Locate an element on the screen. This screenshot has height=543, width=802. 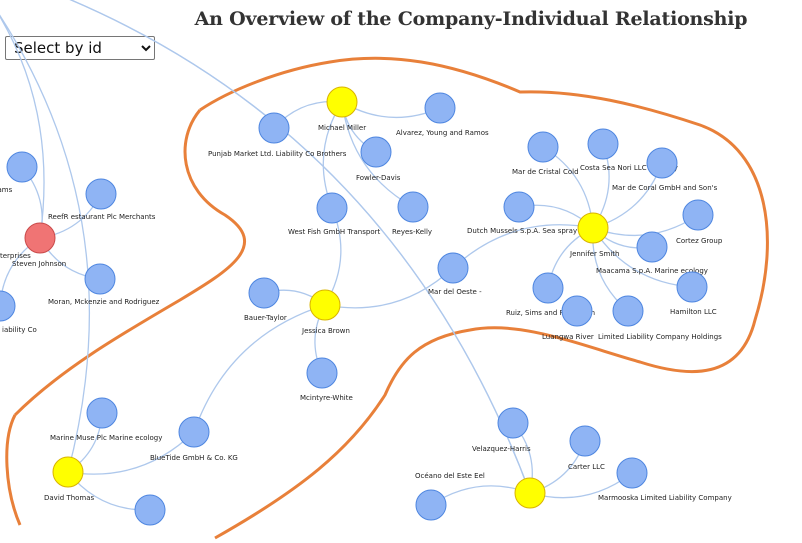
node-label: Marine Muse Plc Marine ecology is located at coordinates (106, 438).